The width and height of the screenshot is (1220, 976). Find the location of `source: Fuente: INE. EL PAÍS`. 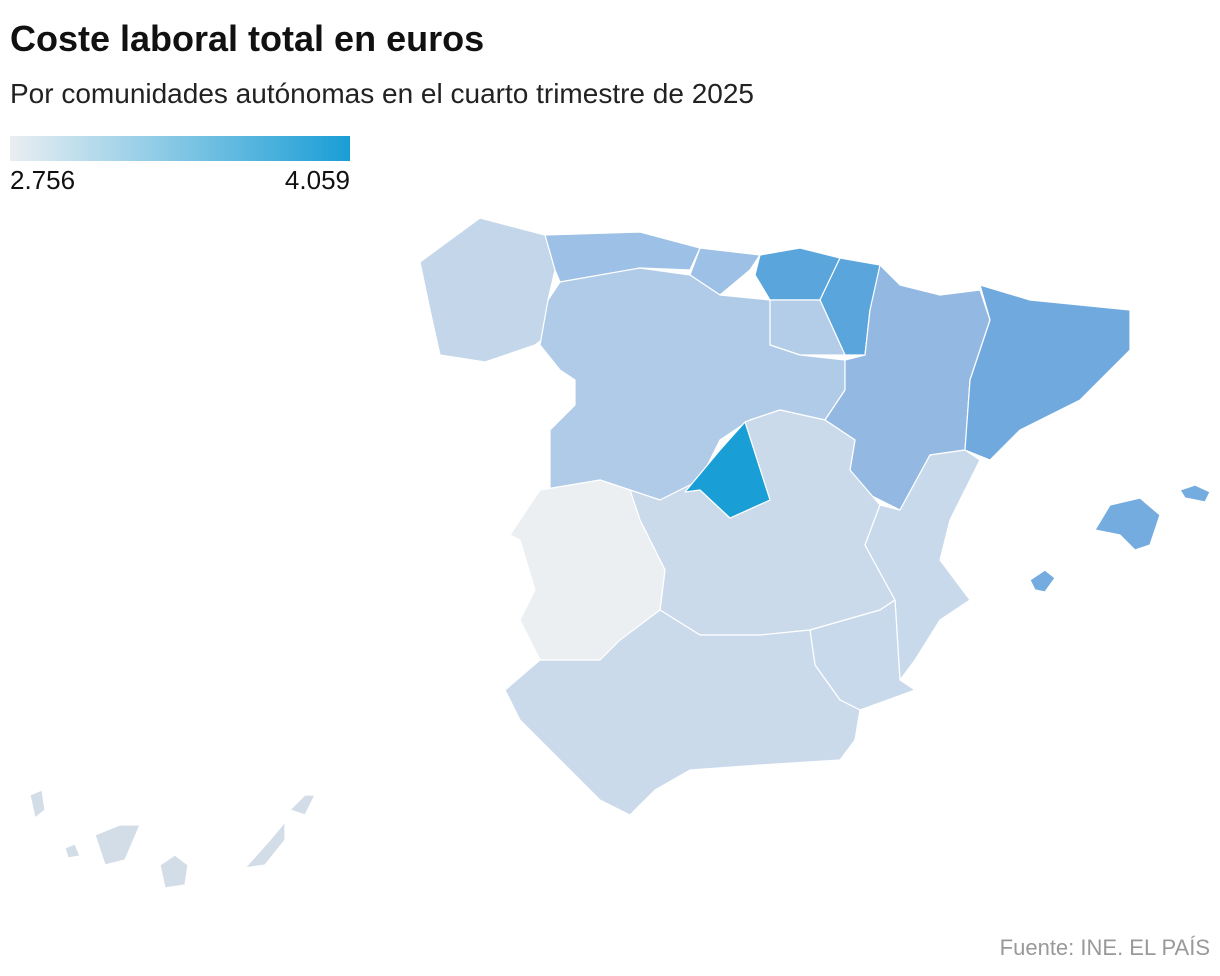

source: Fuente: INE. EL PAÍS is located at coordinates (1105, 947).